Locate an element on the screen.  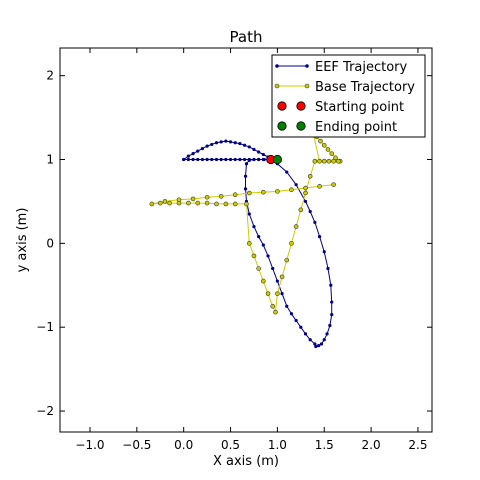
y-tick-label: −2 is located at coordinates (45, 411).